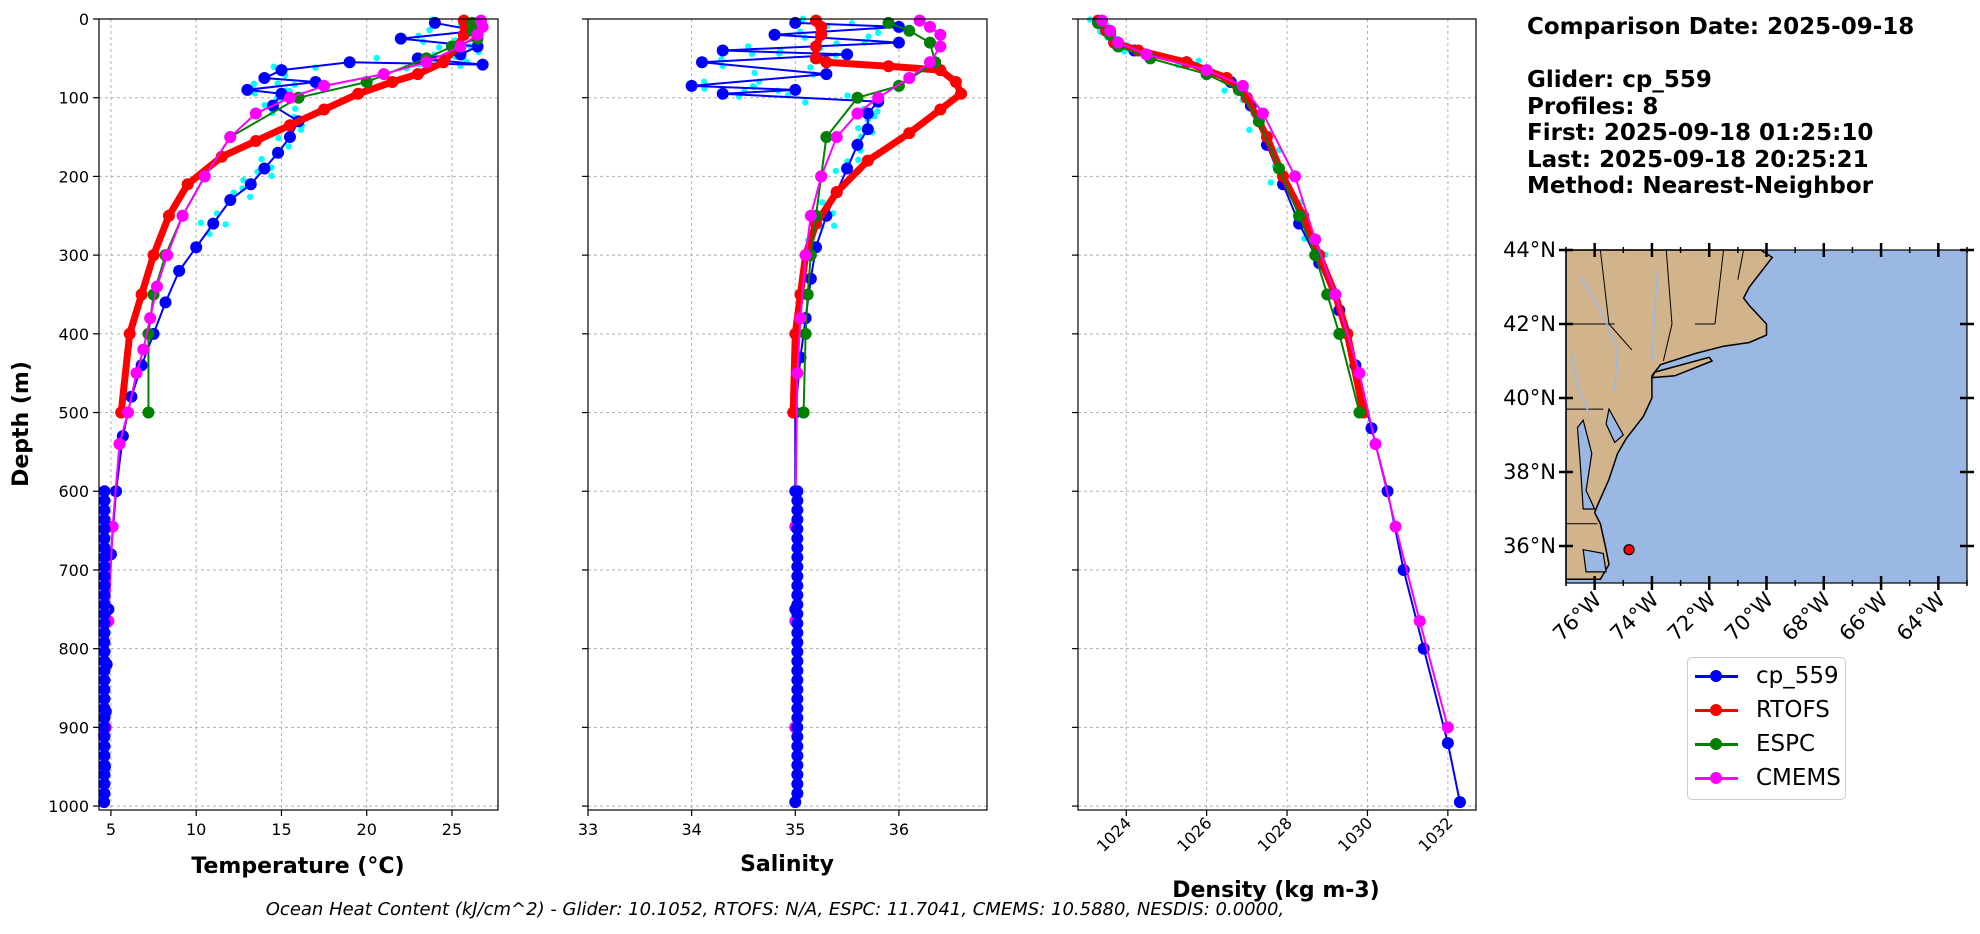 Image resolution: width=1980 pixels, height=934 pixels. Describe the element at coordinates (1529, 250) in the screenshot. I see `lat-tick-label: 44°N` at that location.